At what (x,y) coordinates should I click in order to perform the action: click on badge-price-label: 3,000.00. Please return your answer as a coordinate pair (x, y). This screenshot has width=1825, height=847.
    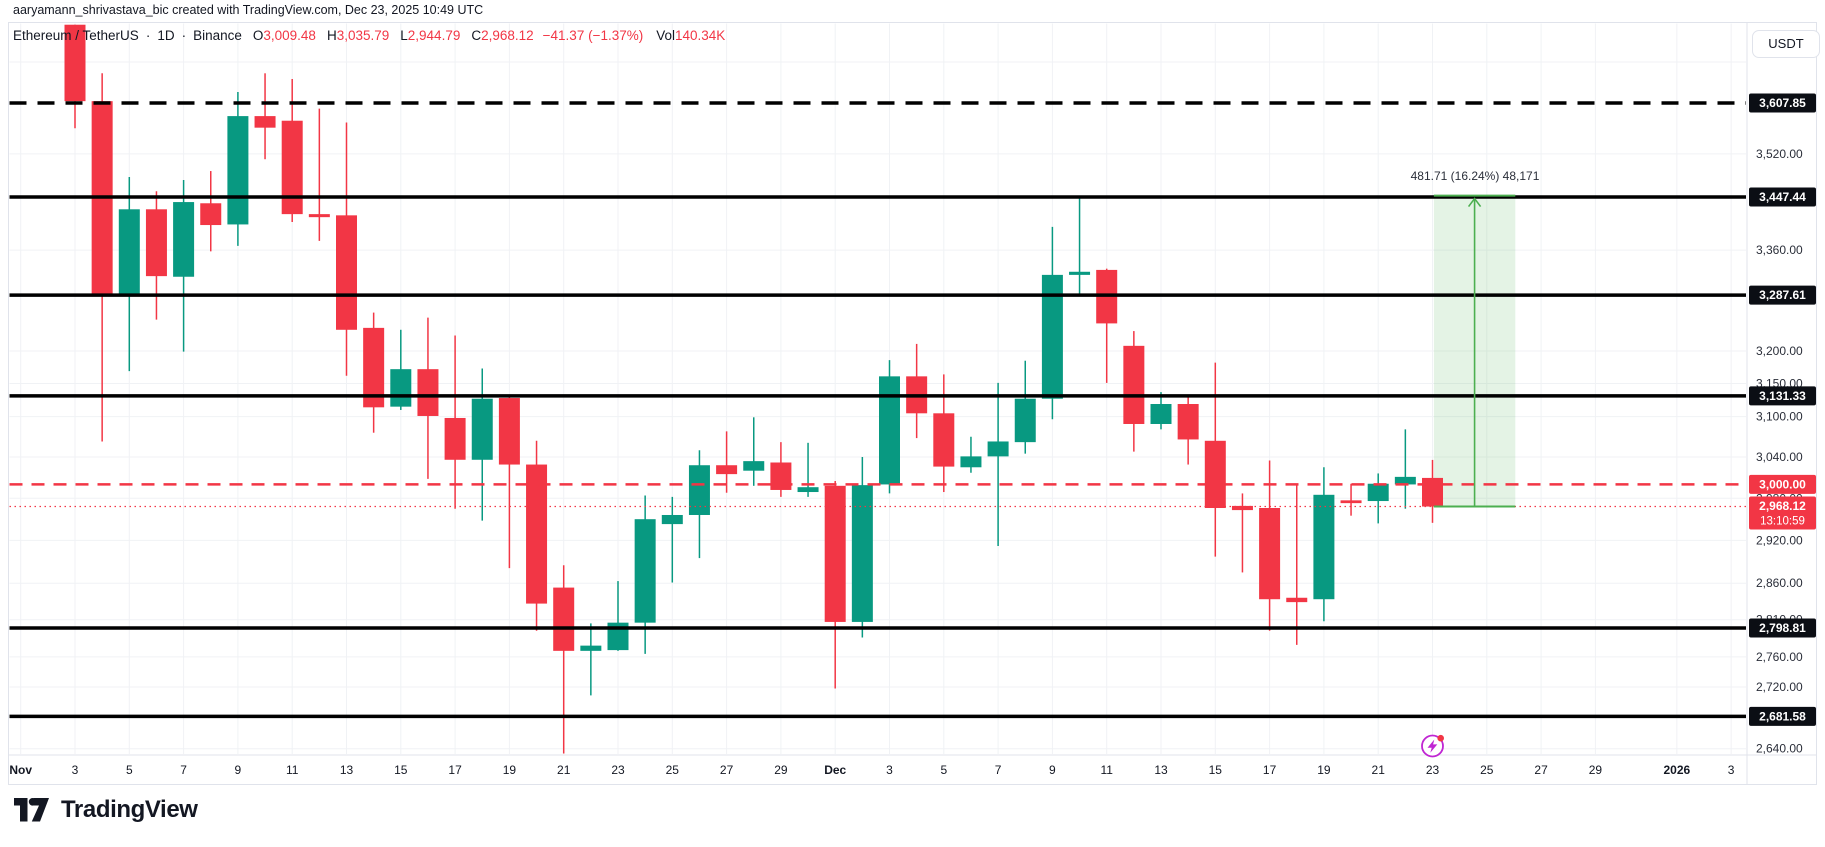
    Looking at the image, I should click on (1782, 484).